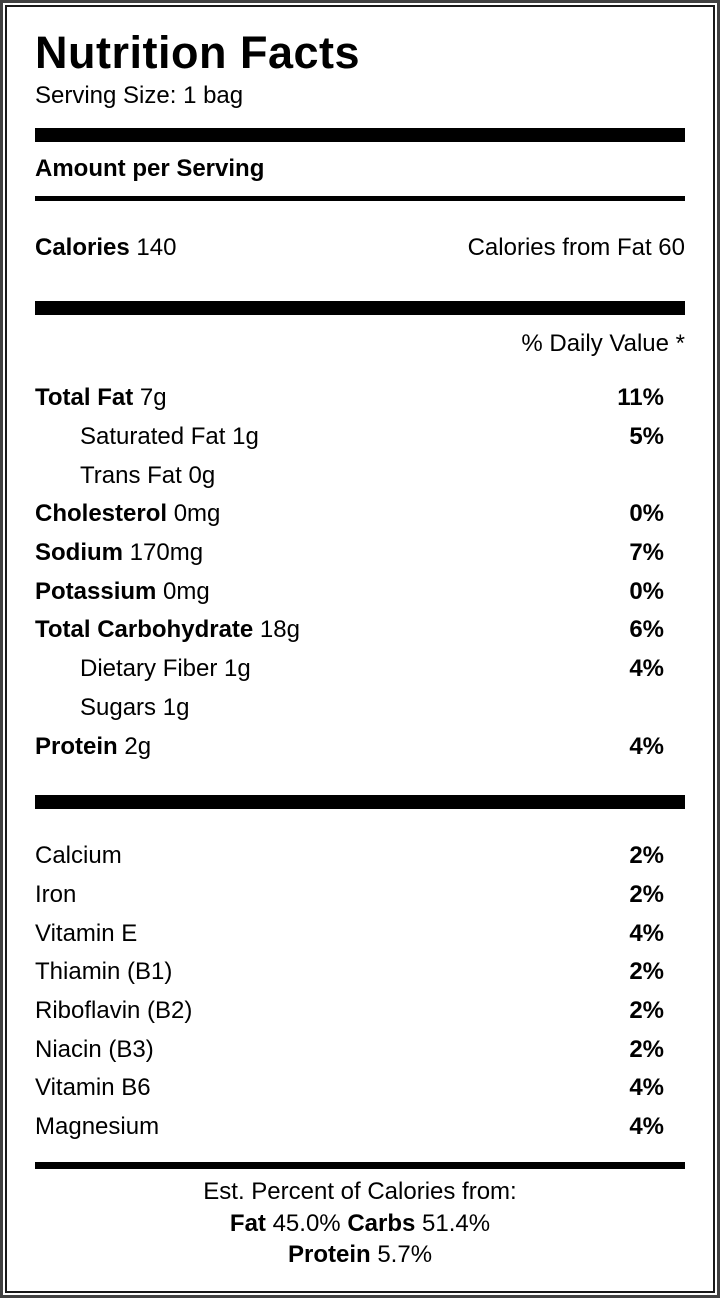 Image resolution: width=720 pixels, height=1298 pixels. What do you see at coordinates (360, 708) in the screenshot?
I see `table-row: Sugars 1g` at bounding box center [360, 708].